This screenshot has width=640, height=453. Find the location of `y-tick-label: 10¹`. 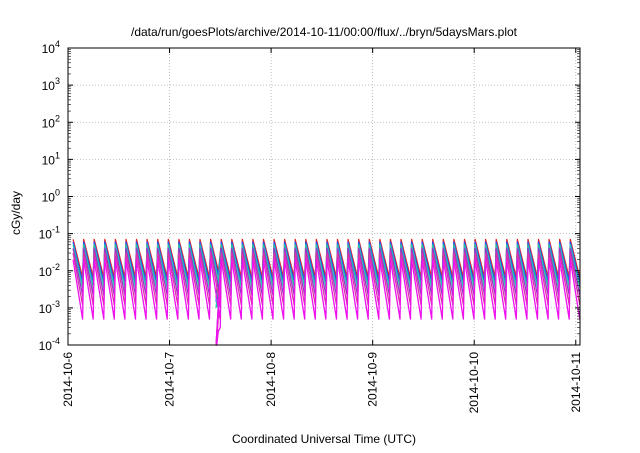

y-tick-label: 10¹ is located at coordinates (51, 158).